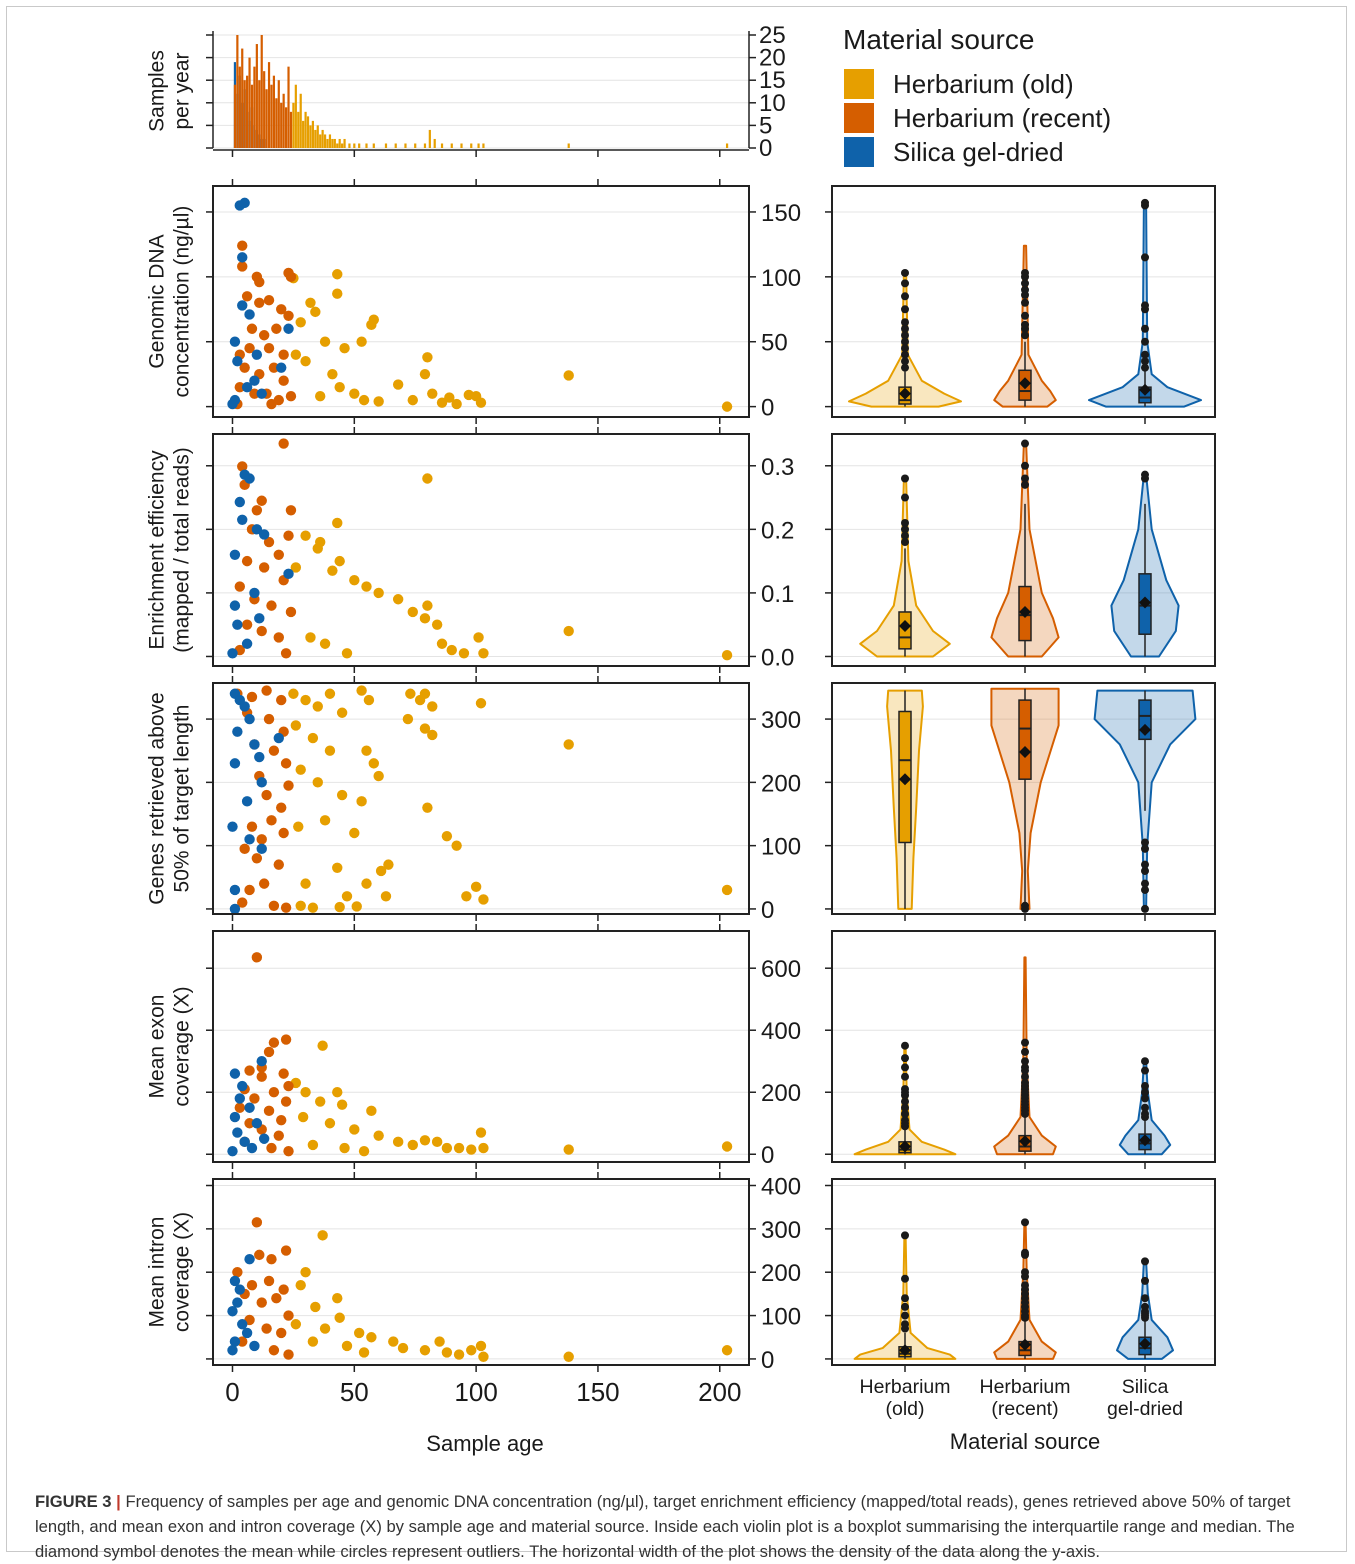 This screenshot has height=1564, width=1355. What do you see at coordinates (767, 1360) in the screenshot?
I see `scatter-ytick-label: 0` at bounding box center [767, 1360].